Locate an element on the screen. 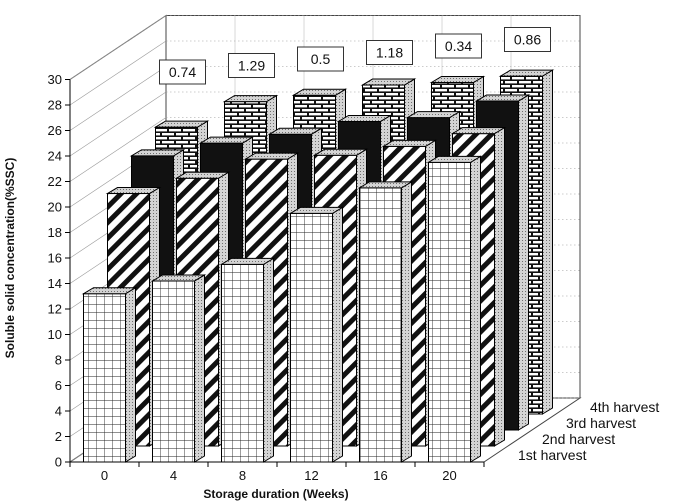 The height and width of the screenshot is (504, 675). annotation-label: 1.18 is located at coordinates (389, 53).